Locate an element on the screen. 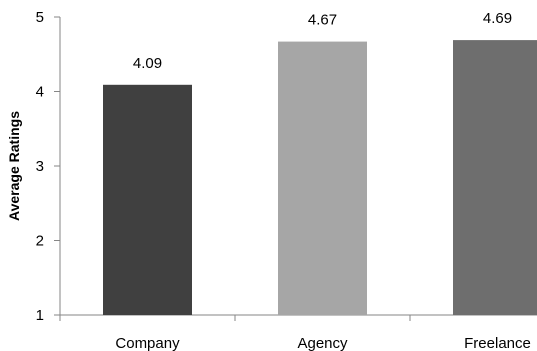 This screenshot has height=351, width=537. x-category-label-company: Company is located at coordinates (147, 343).